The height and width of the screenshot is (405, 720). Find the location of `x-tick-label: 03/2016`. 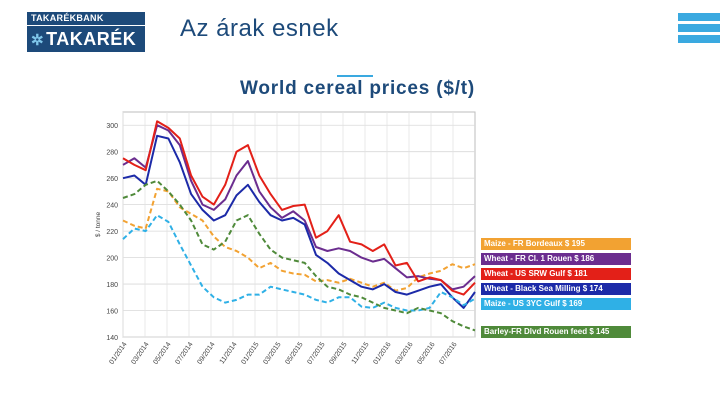

x-tick-label: 03/2016 is located at coordinates (404, 353).